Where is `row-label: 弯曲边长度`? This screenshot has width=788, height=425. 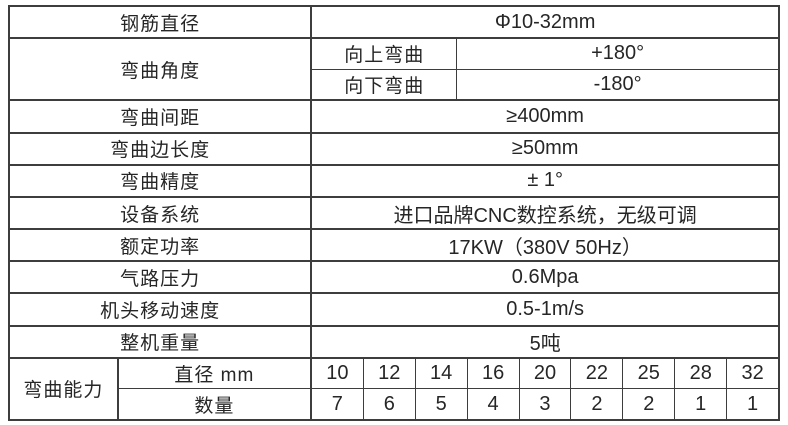 row-label: 弯曲边长度 is located at coordinates (160, 151).